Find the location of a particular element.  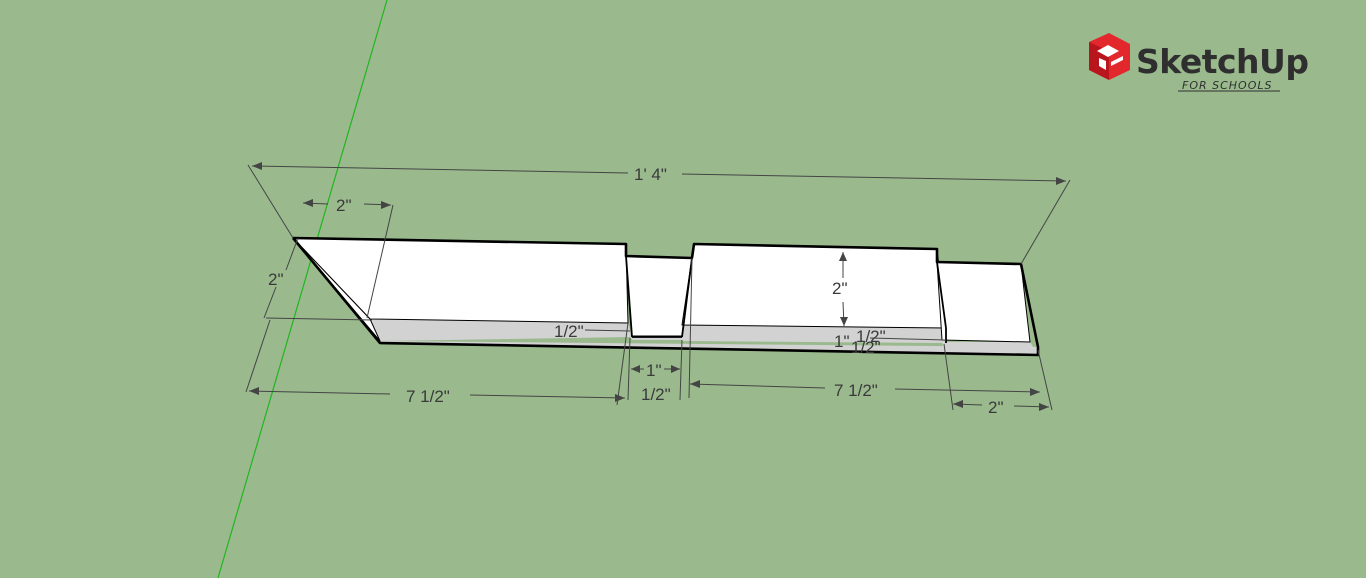

left-block-top-face is located at coordinates (460, 280).